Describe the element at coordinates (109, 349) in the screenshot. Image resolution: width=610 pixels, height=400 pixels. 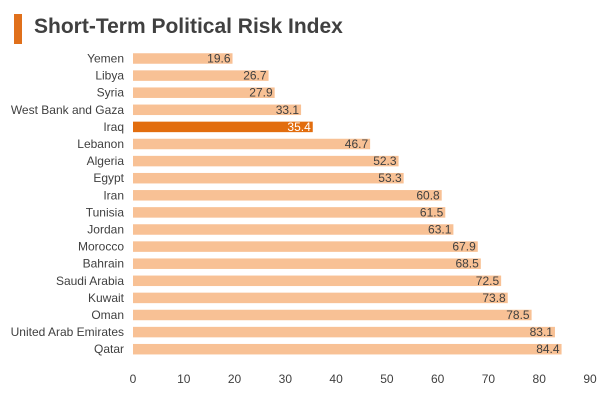
I see `category-label: Qatar` at that location.